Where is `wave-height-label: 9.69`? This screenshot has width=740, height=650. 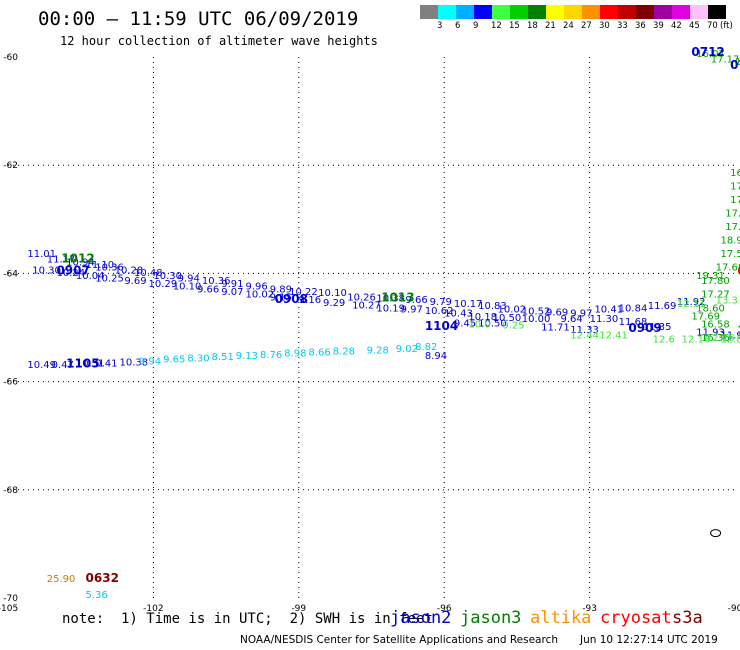 wave-height-label: 9.69 is located at coordinates (557, 313).